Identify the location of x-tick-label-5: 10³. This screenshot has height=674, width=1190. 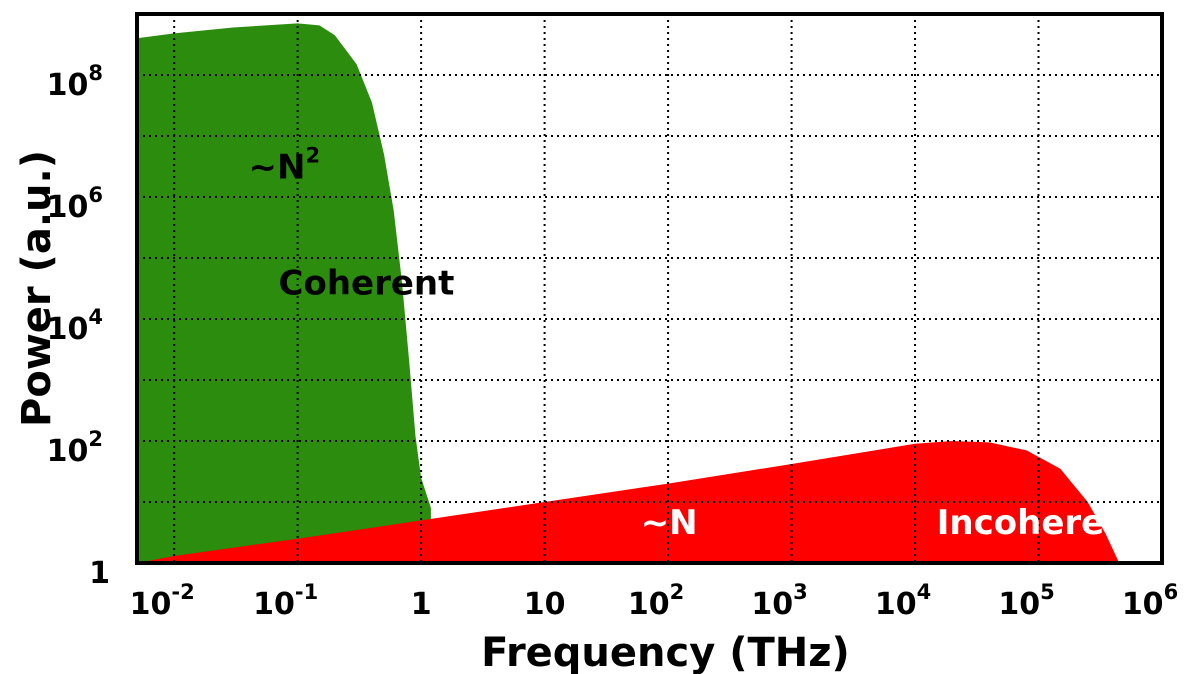
(779, 601).